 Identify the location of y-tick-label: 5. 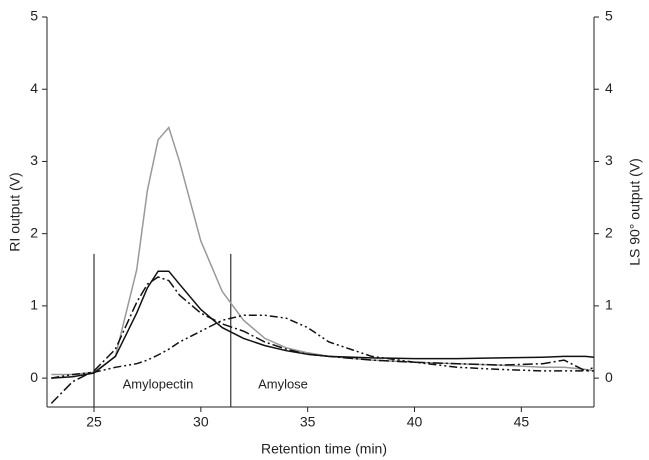
(34, 16).